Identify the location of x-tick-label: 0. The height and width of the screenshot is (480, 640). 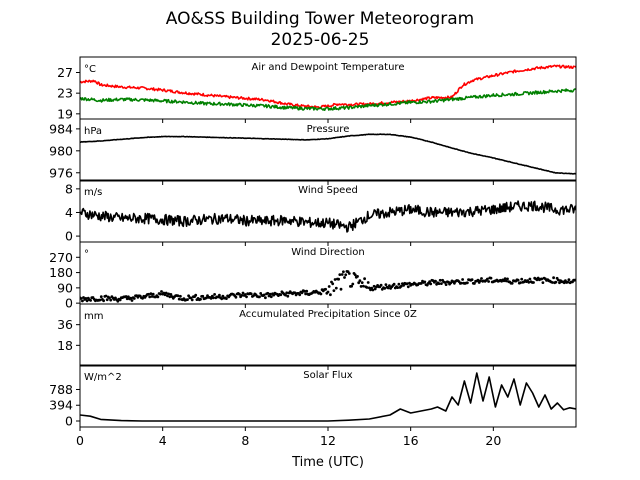
(80, 440).